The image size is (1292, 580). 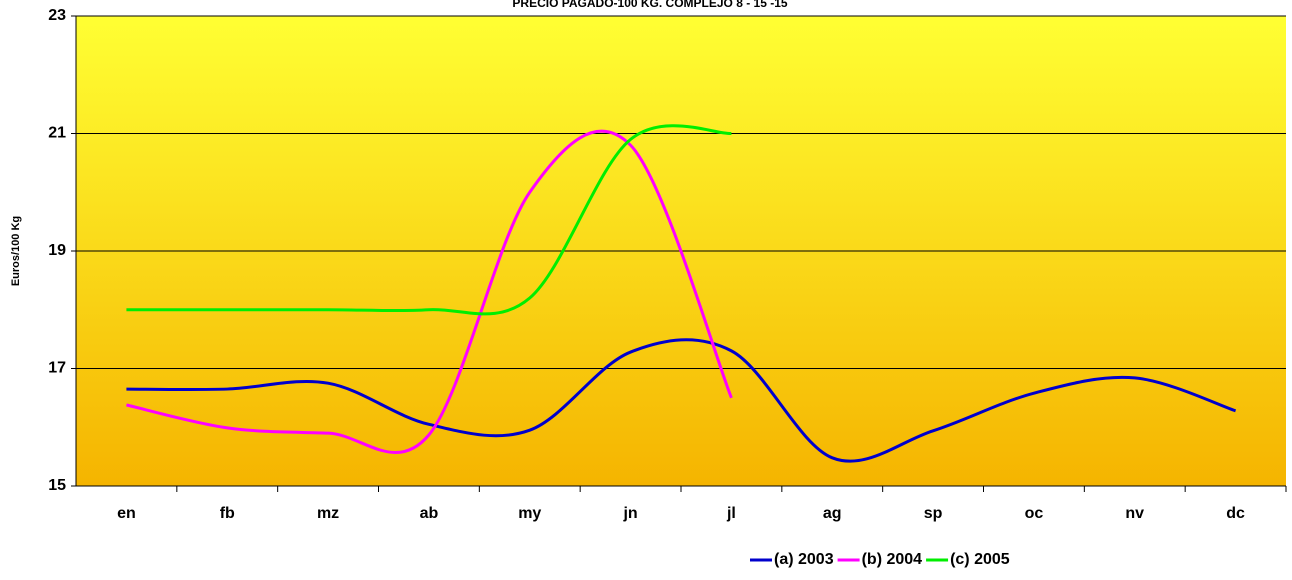 I want to click on legend-label: (c) 2005, so click(x=980, y=559).